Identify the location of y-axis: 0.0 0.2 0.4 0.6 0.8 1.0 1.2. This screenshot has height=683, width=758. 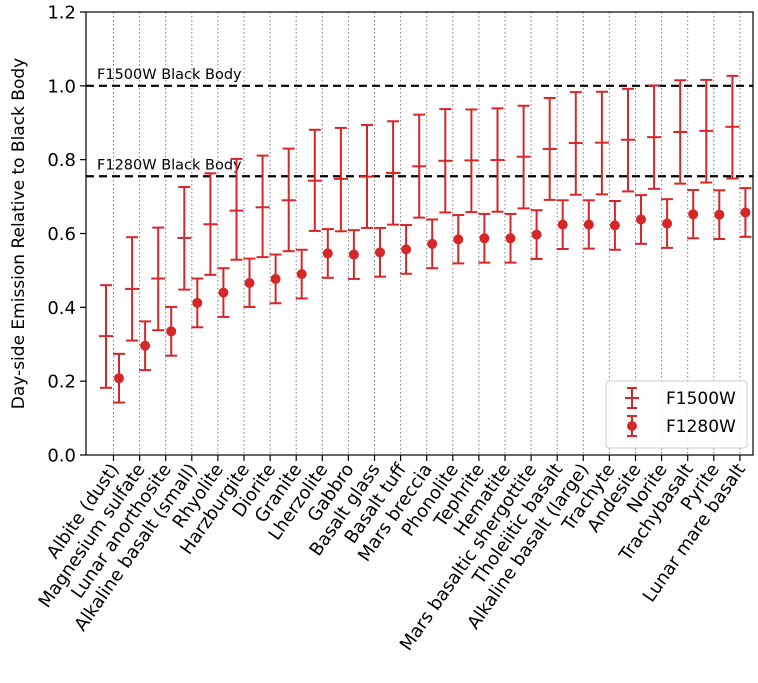
(66, 235).